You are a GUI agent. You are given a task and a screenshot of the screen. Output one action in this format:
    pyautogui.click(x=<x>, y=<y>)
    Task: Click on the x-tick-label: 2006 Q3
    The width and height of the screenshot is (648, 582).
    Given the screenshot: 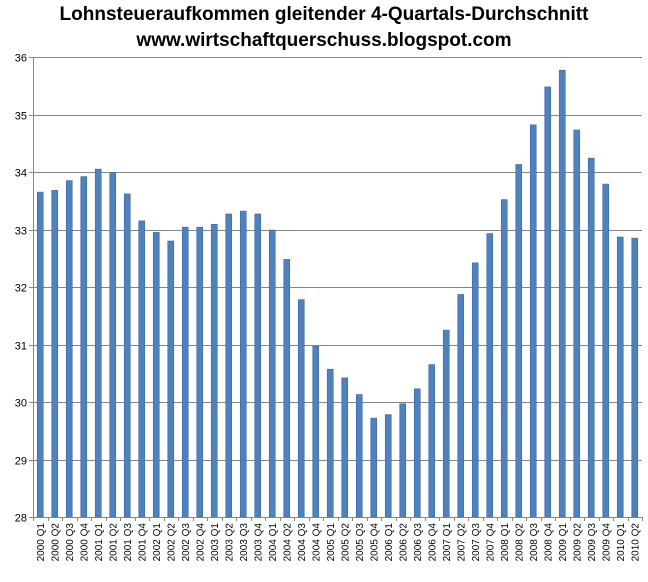 What is the action you would take?
    pyautogui.click(x=418, y=542)
    